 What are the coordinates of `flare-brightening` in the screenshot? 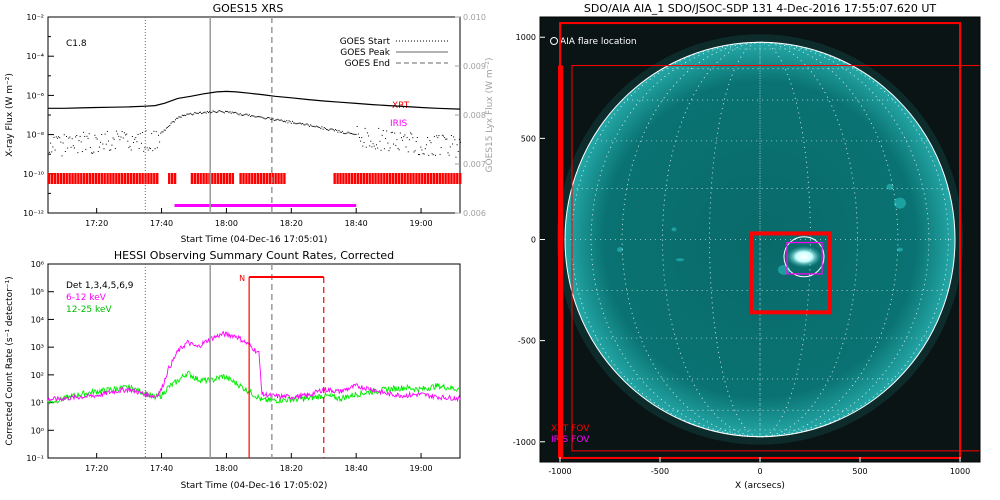 It's located at (804, 256).